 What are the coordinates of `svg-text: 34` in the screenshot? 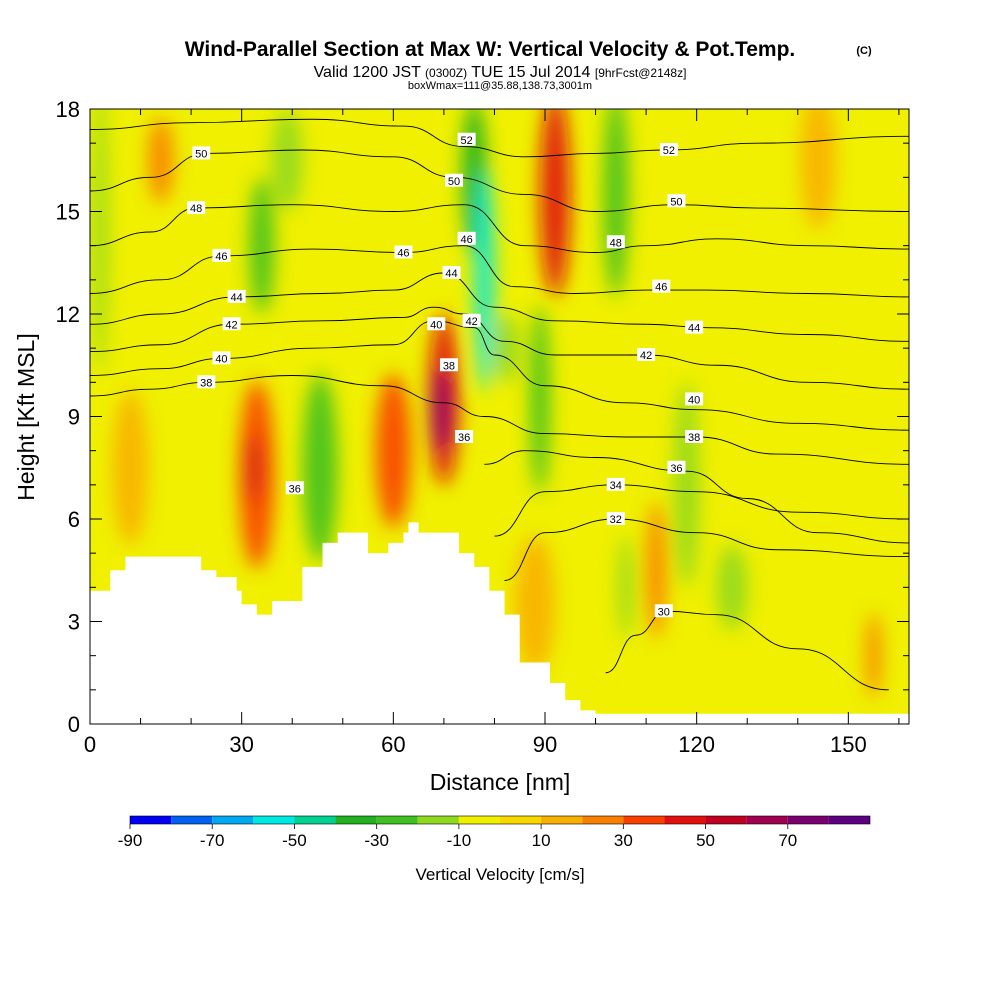 It's located at (616, 486).